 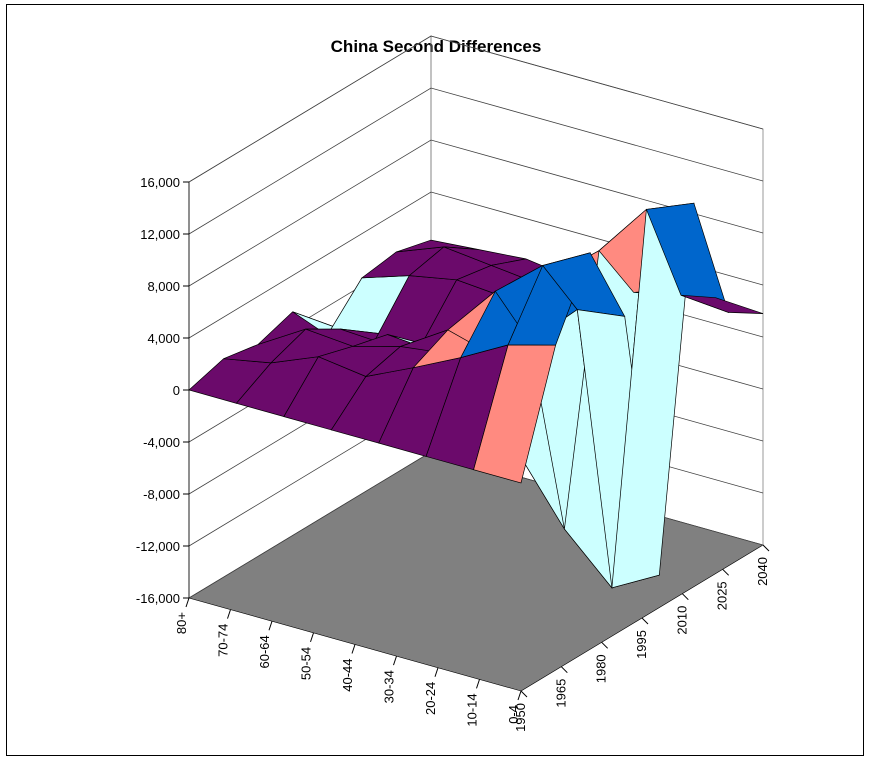 I want to click on age-tick-label: 30-34, so click(x=389, y=686).